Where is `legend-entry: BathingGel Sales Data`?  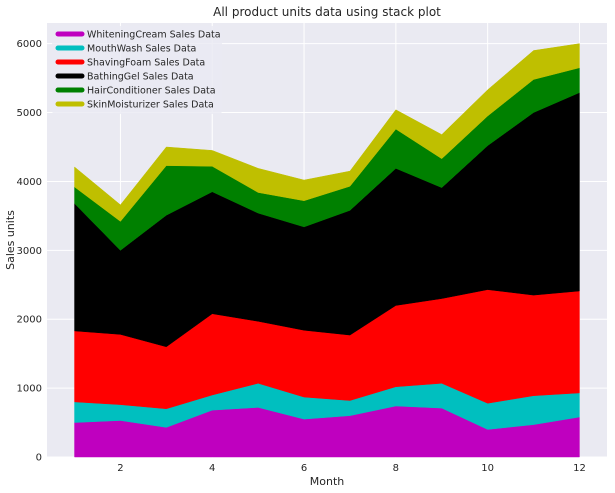 legend-entry: BathingGel Sales Data is located at coordinates (124, 77).